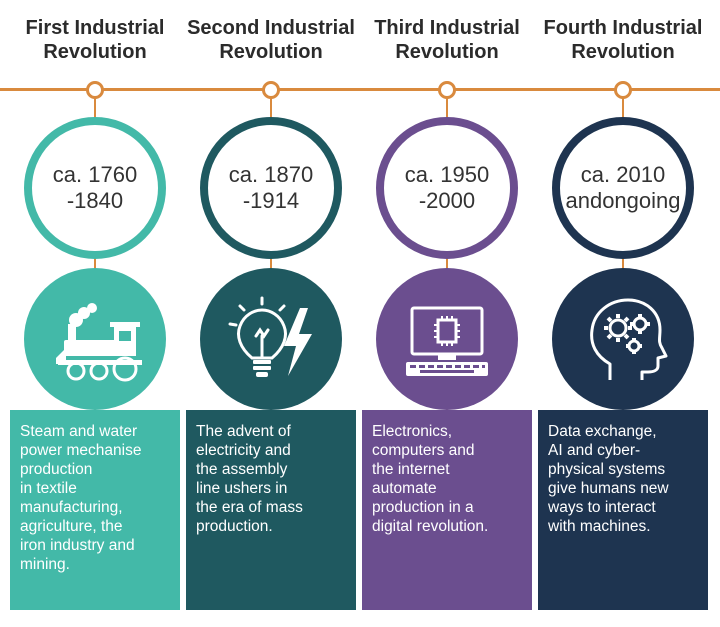  I want to click on description-line: iron industry and, so click(77, 545).